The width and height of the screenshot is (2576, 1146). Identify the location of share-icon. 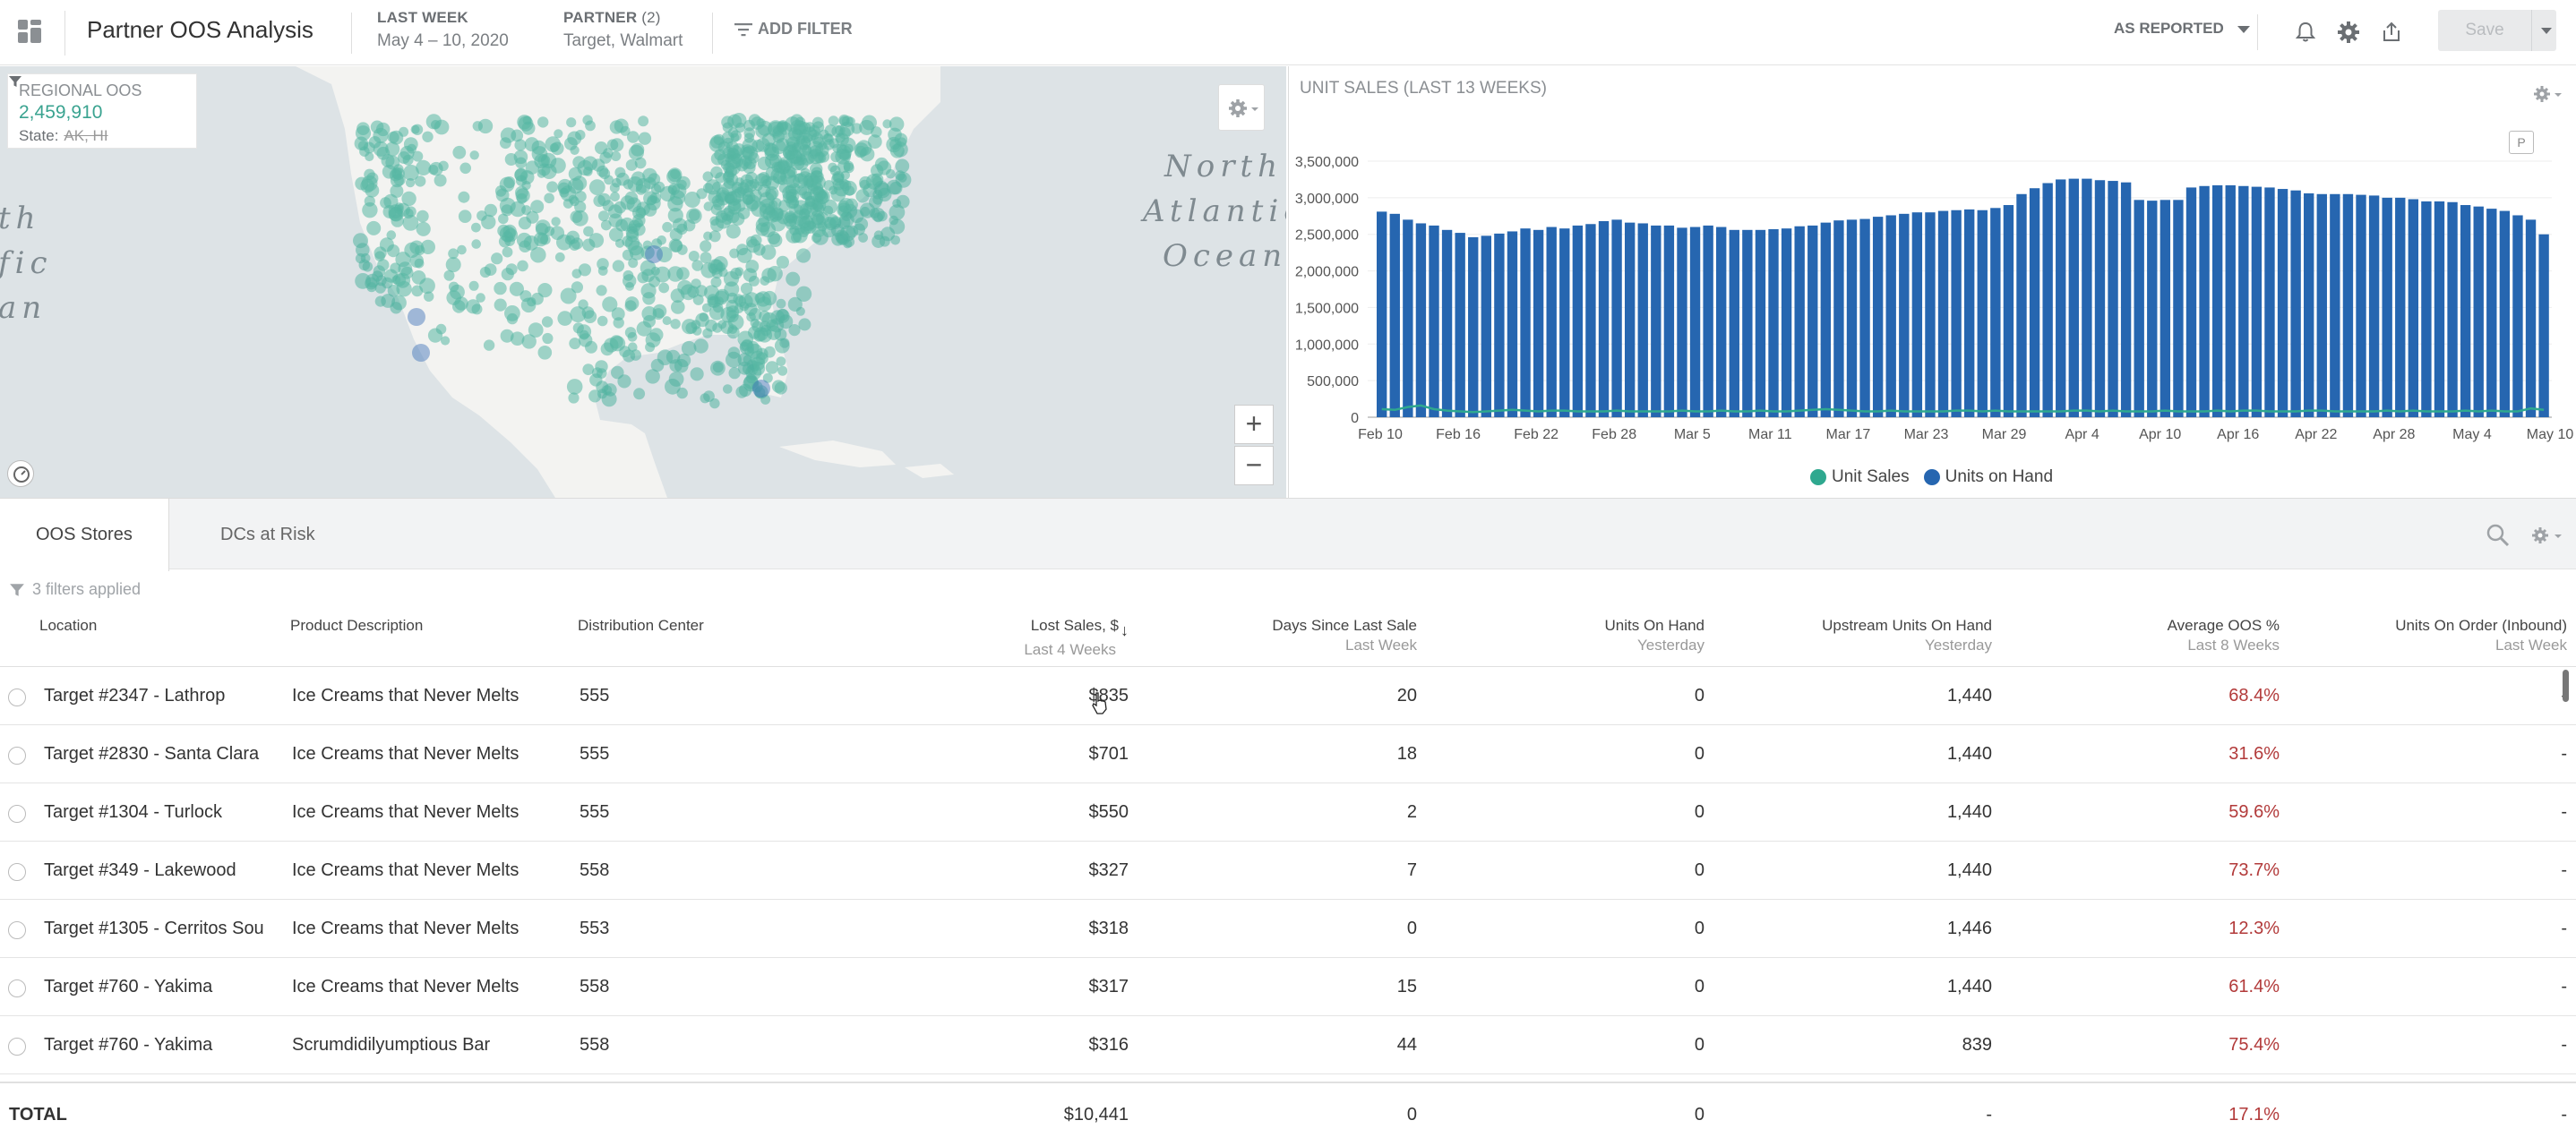
(2391, 32).